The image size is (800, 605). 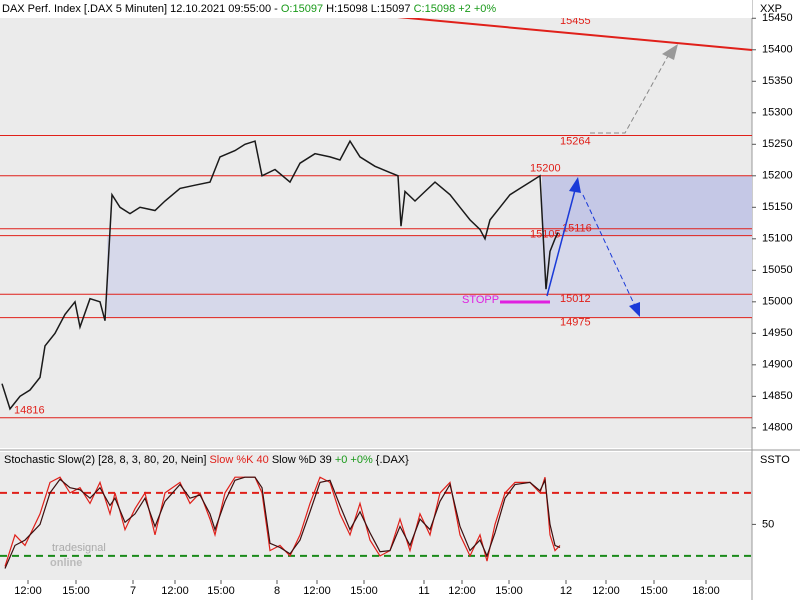 I want to click on axis-code: SSTO, so click(x=775, y=460).